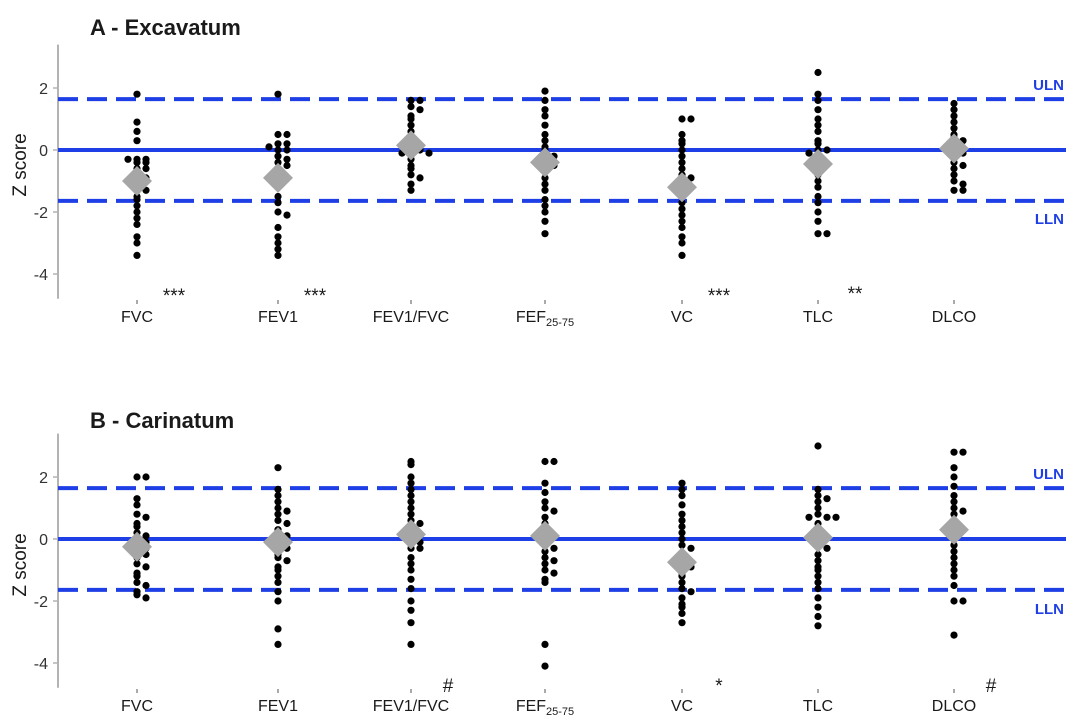 This screenshot has height=716, width=1068. I want to click on panel-a-x-tick-label: VC, so click(682, 317).